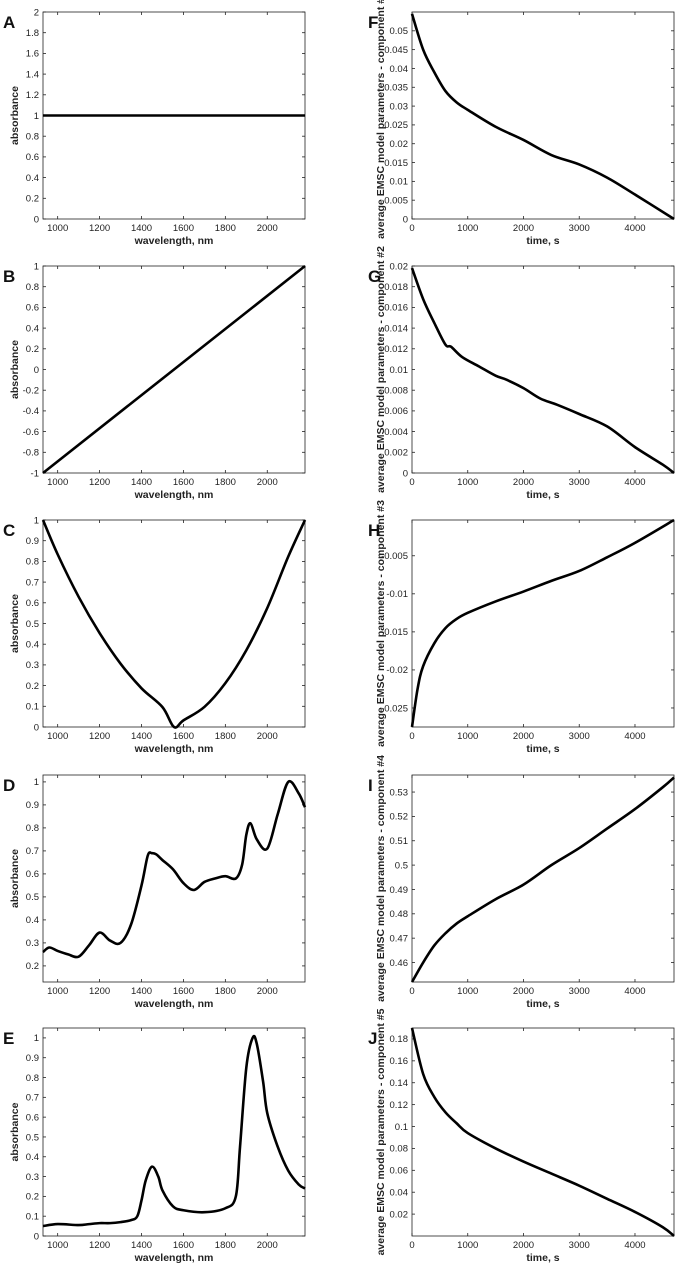 Image resolution: width=678 pixels, height=1266 pixels. I want to click on y-tick-label-C: 0.9, so click(32, 541).